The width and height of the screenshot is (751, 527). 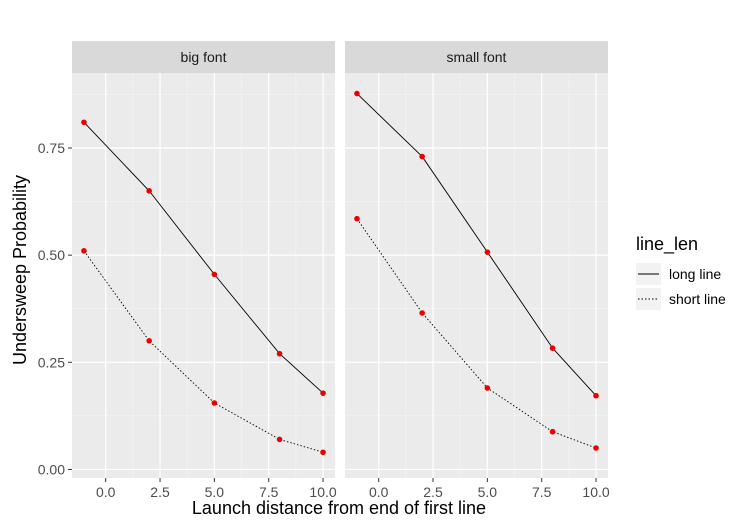 What do you see at coordinates (51, 148) in the screenshot?
I see `y-tick-label: 0.75` at bounding box center [51, 148].